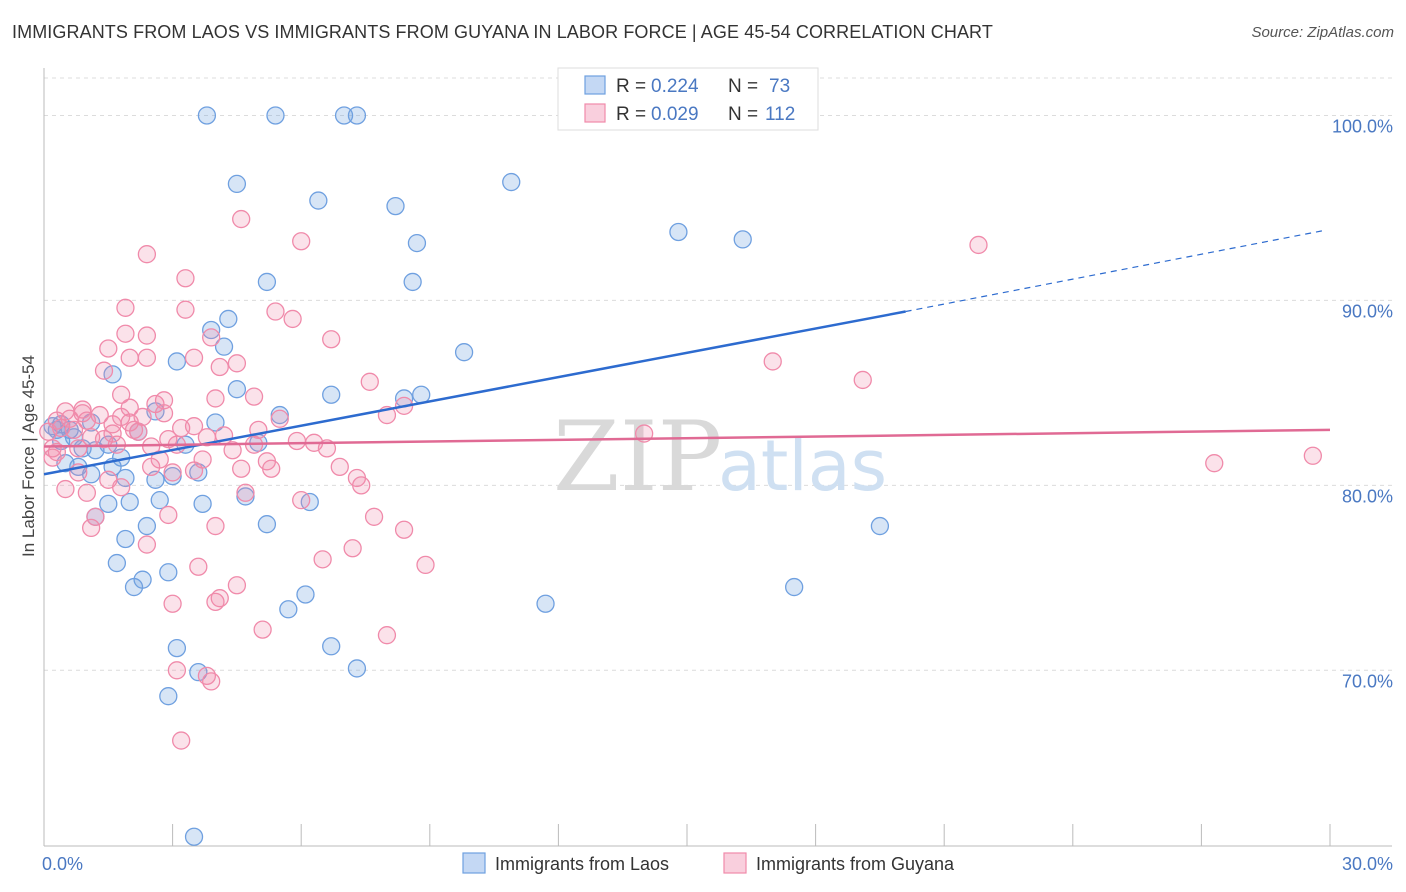 This screenshot has height=892, width=1406. What do you see at coordinates (735, 863) in the screenshot?
I see `bottom-legend-swatch-guyana` at bounding box center [735, 863].